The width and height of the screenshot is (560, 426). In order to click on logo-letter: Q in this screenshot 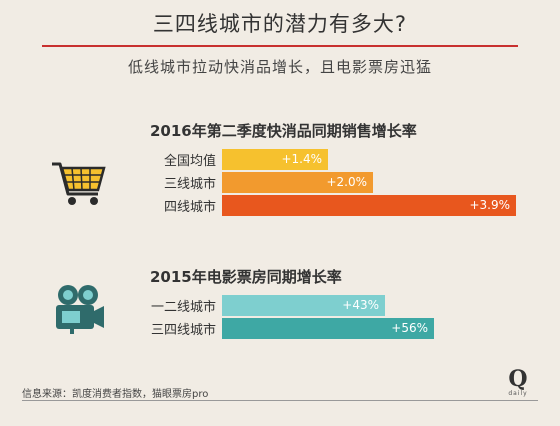, I will do `click(518, 379)`.